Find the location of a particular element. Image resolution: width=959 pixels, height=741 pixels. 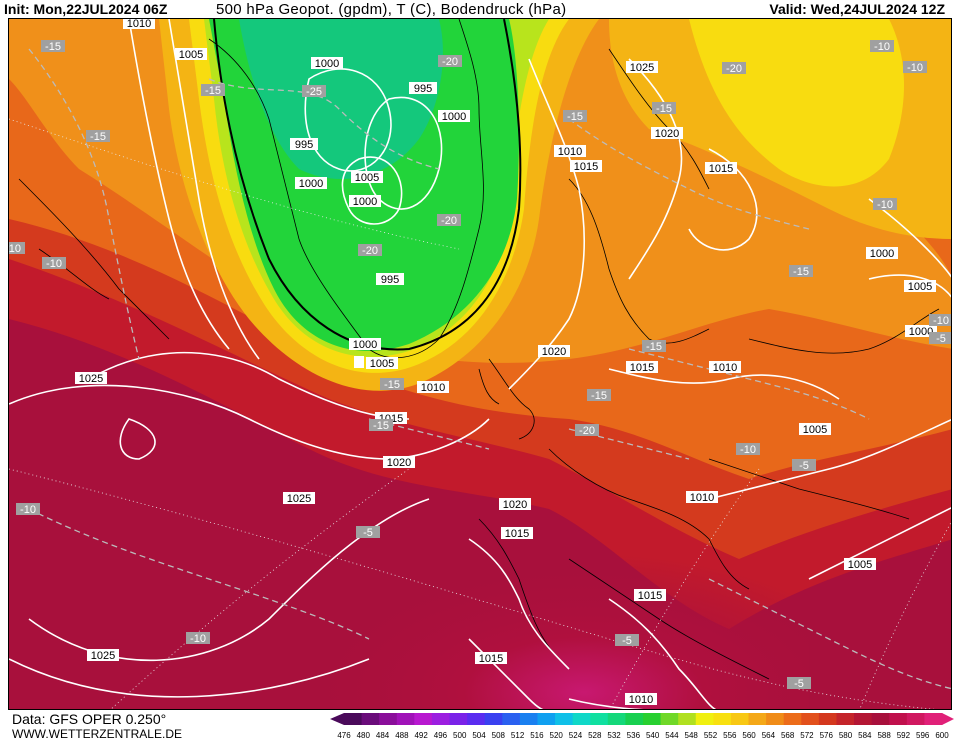

legend-tick-label: 536 is located at coordinates (634, 735).